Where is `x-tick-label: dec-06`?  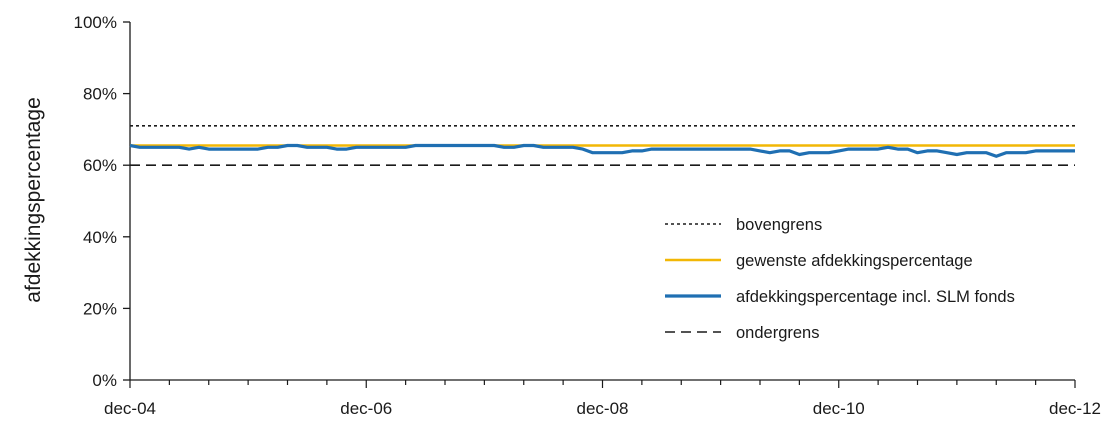 x-tick-label: dec-06 is located at coordinates (366, 408).